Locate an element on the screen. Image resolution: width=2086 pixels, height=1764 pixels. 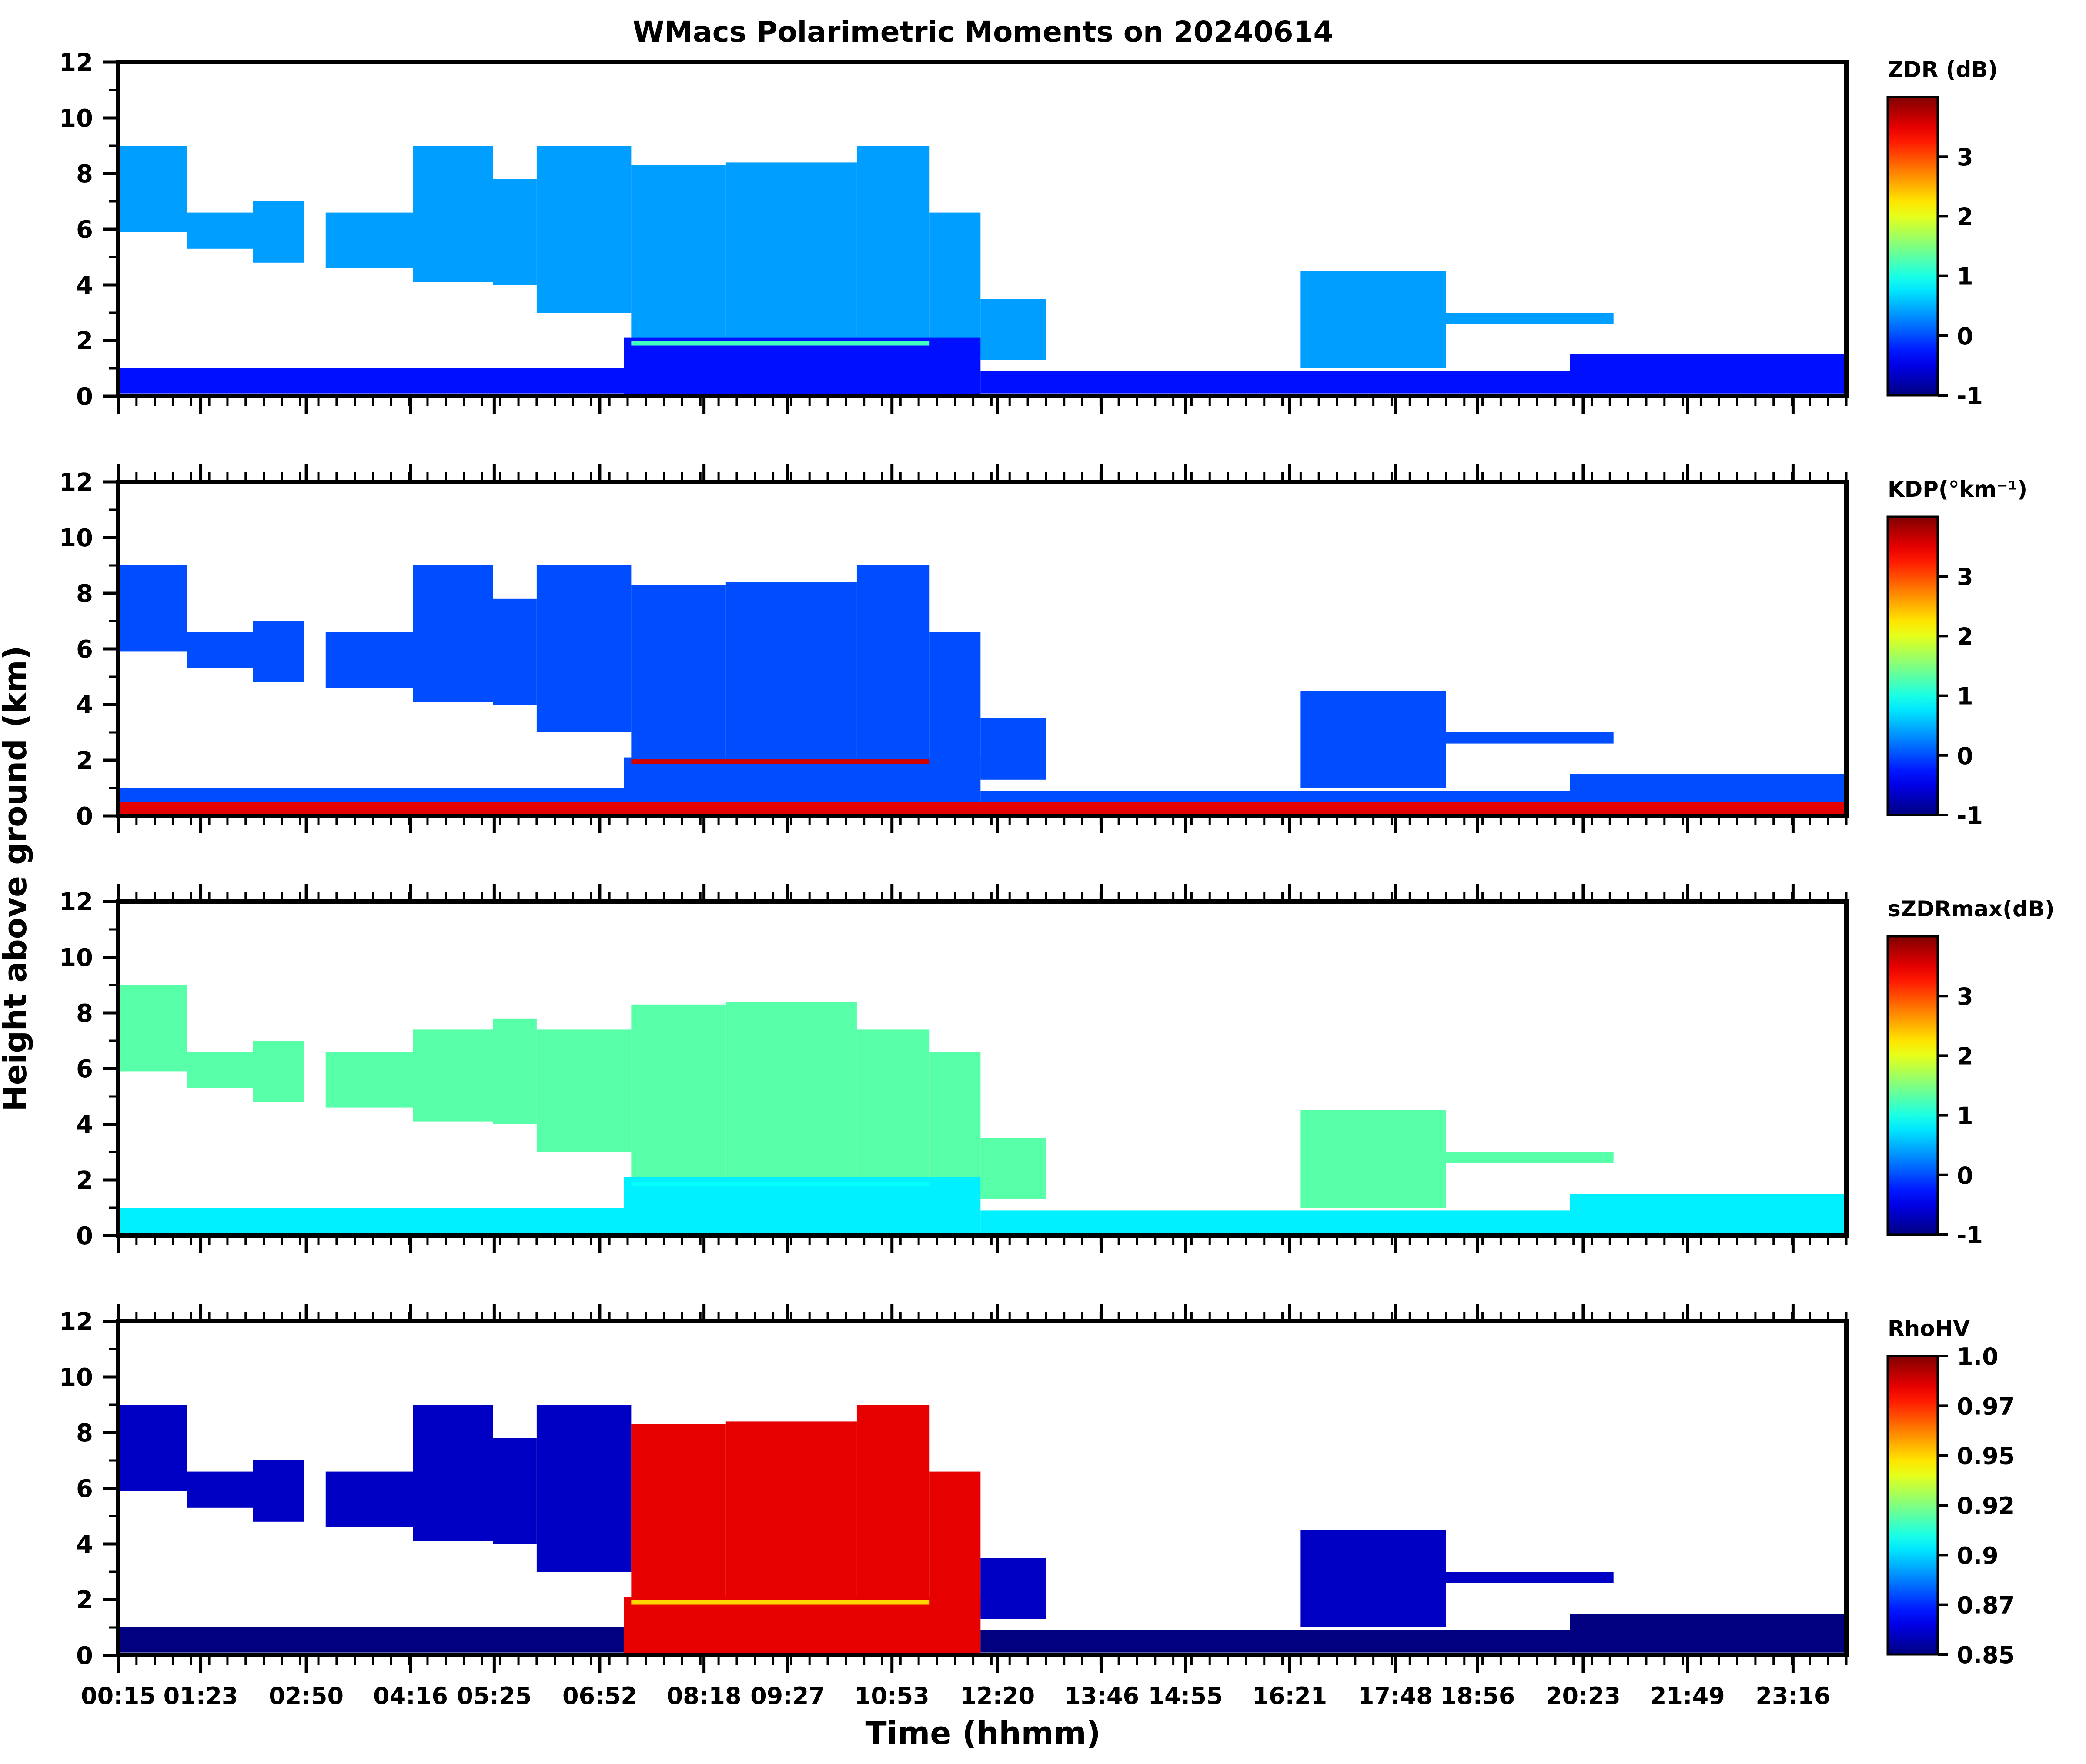
x-tick-label: 05:25 is located at coordinates (495, 1696).